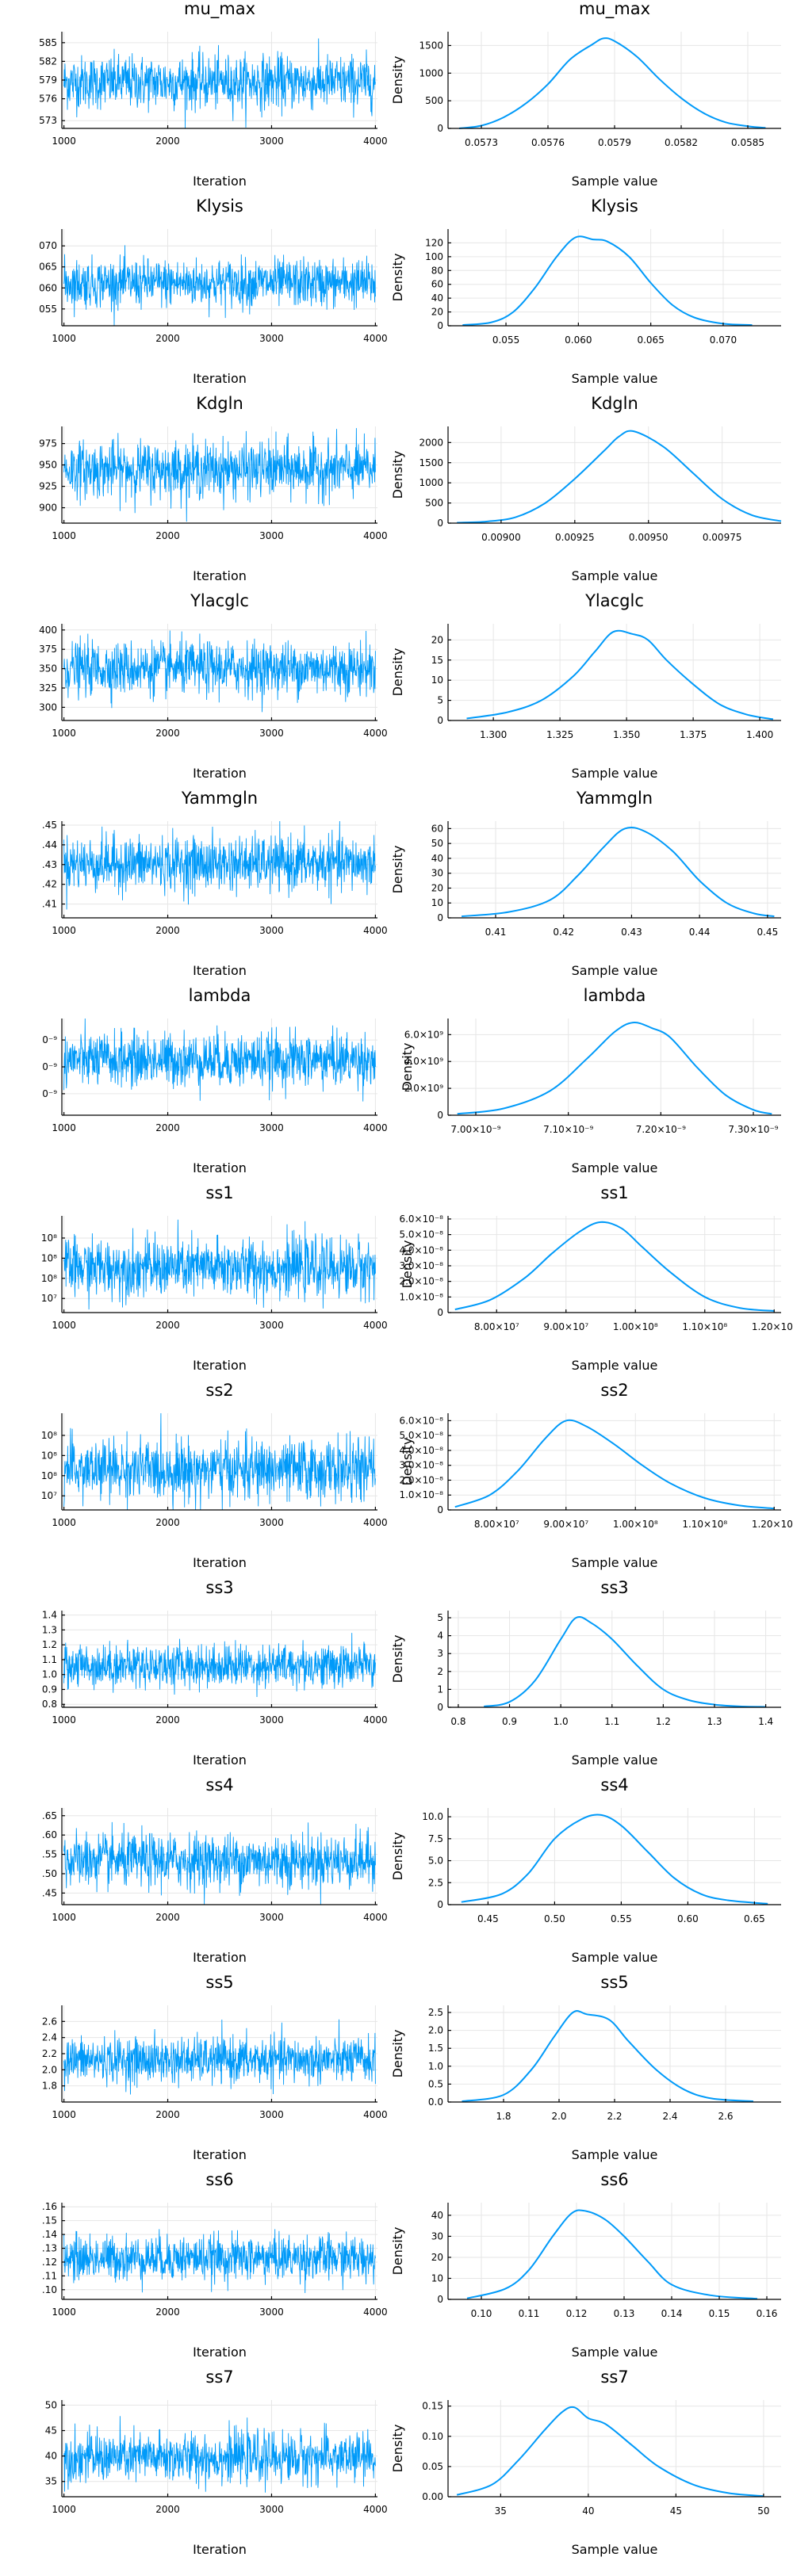  What do you see at coordinates (437, 639) in the screenshot?
I see `density-y-tick-label: 20` at bounding box center [437, 639].